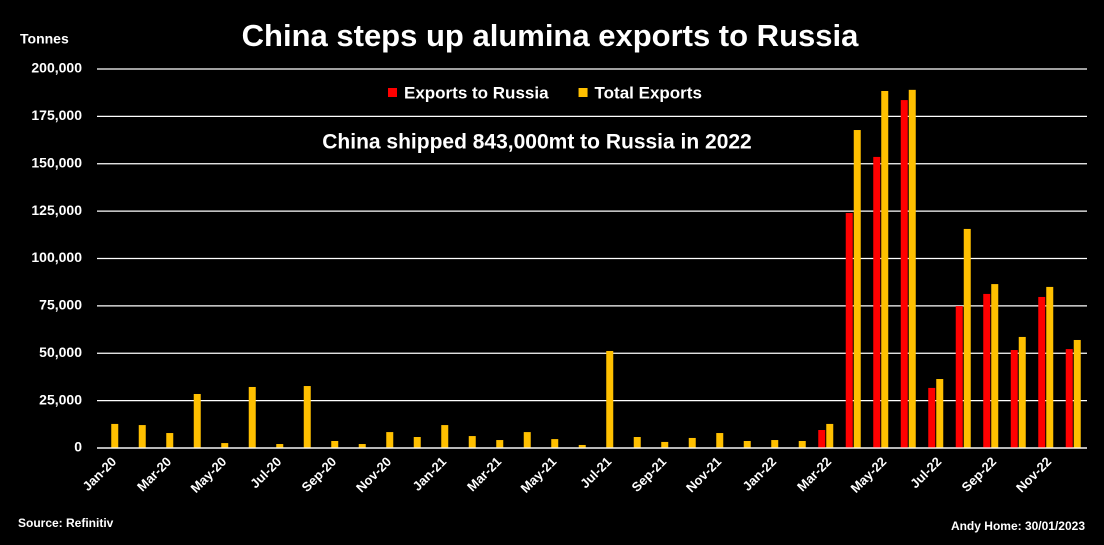 Image resolution: width=1104 pixels, height=545 pixels. What do you see at coordinates (56, 162) in the screenshot?
I see `y-tick-label: 150,000` at bounding box center [56, 162].